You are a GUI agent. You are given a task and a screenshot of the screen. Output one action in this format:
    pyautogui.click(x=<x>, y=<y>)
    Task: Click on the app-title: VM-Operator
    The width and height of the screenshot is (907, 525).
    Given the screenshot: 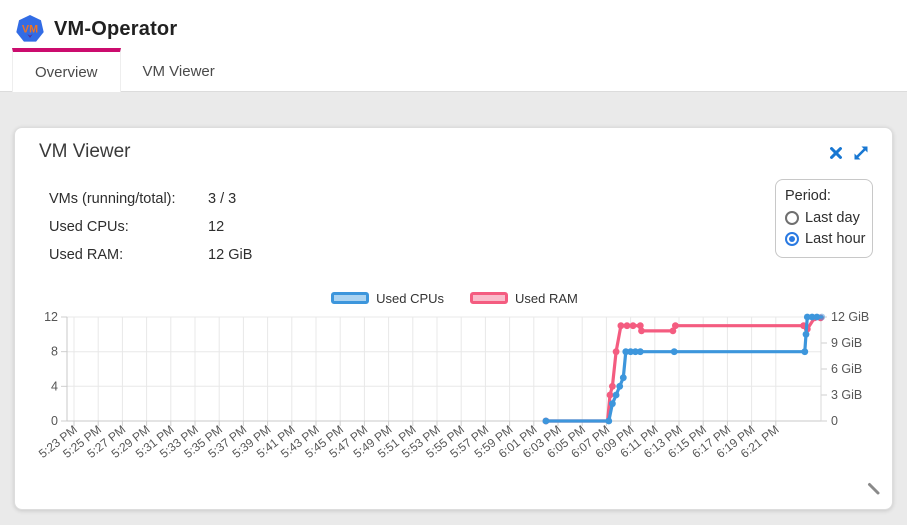 What is the action you would take?
    pyautogui.click(x=116, y=28)
    